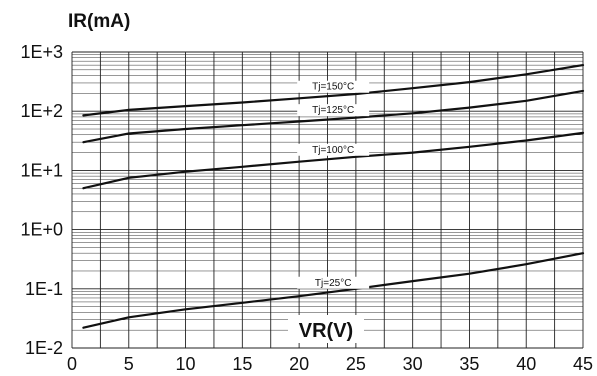 The height and width of the screenshot is (376, 597). Describe the element at coordinates (356, 364) in the screenshot. I see `x-tick-label: 25` at that location.